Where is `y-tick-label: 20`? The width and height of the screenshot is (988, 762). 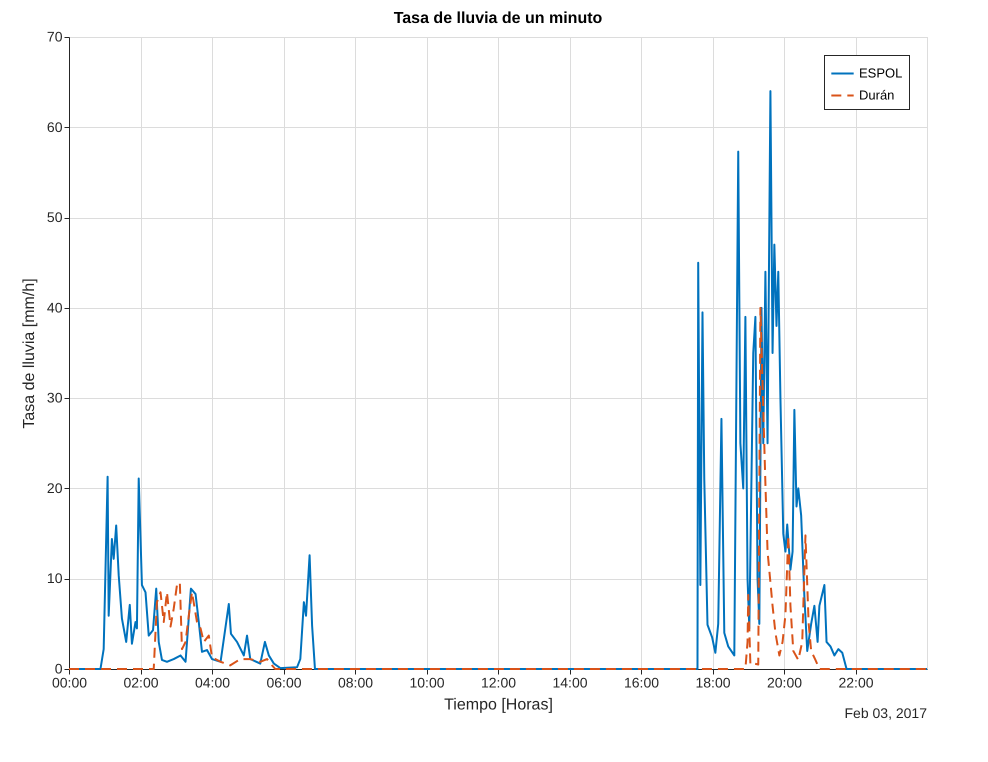
y-tick-label: 20 is located at coordinates (54, 488).